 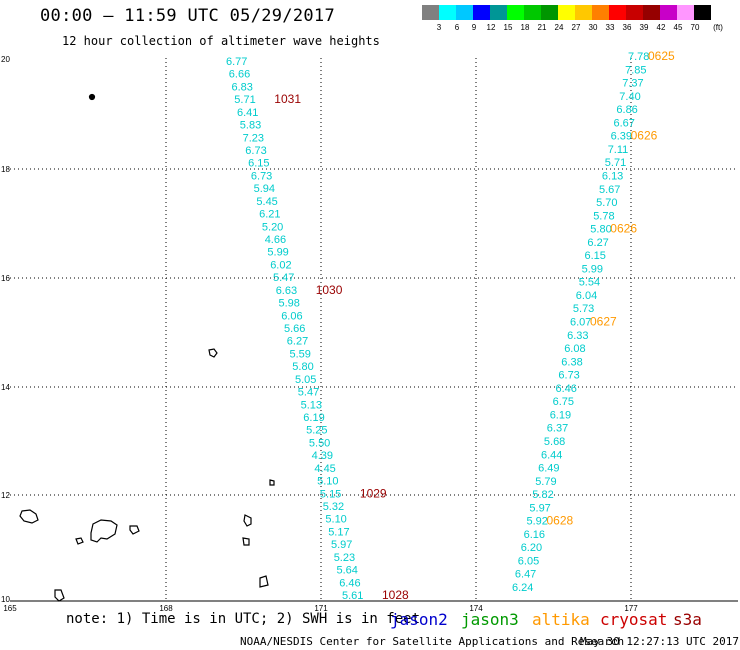 I want to click on wave-height-value: 6.06, so click(x=291, y=316).